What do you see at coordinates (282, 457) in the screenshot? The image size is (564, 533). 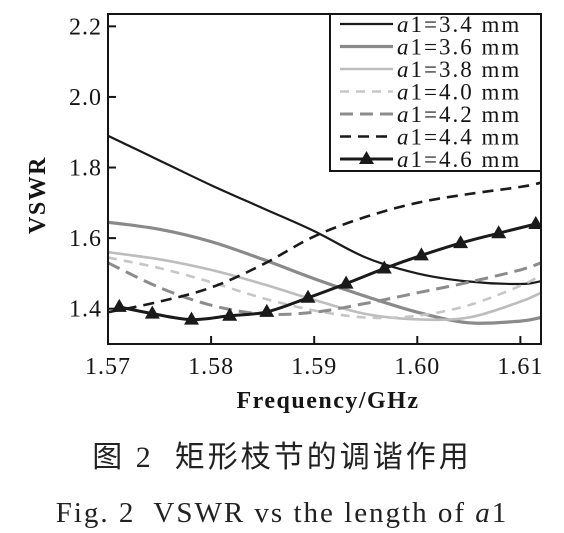 I see `figure-caption-chinese: 图 2 矩形枝节的调谐作用` at bounding box center [282, 457].